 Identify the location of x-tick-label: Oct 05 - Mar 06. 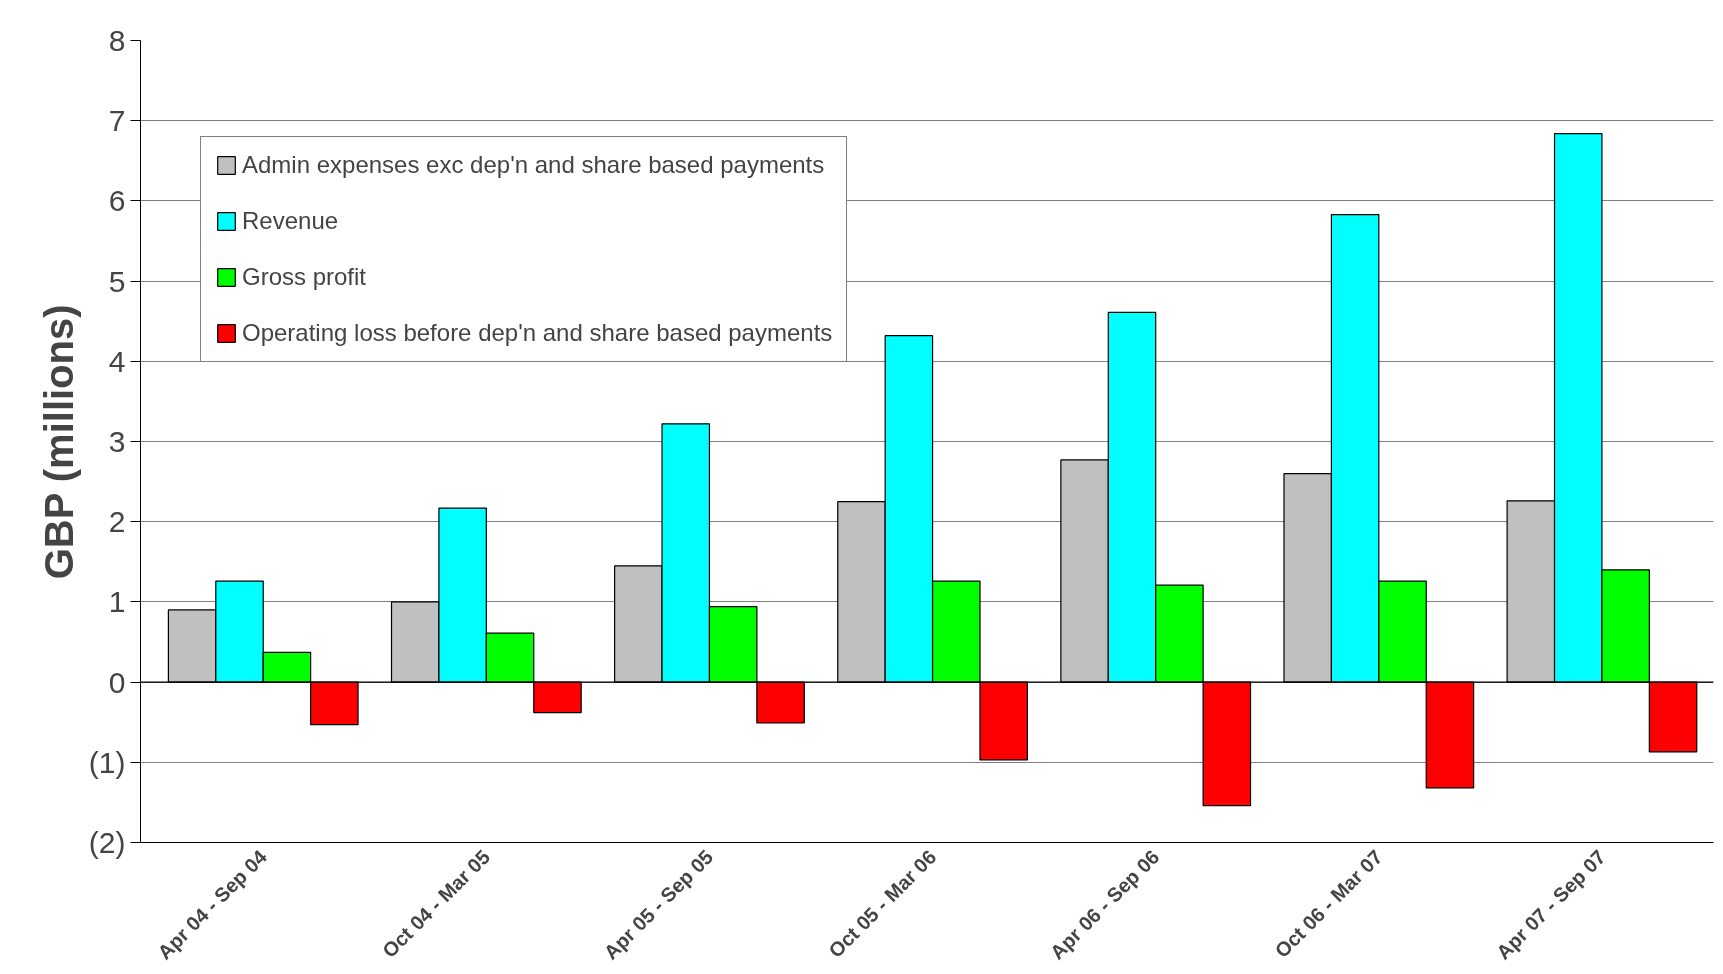
(882, 903).